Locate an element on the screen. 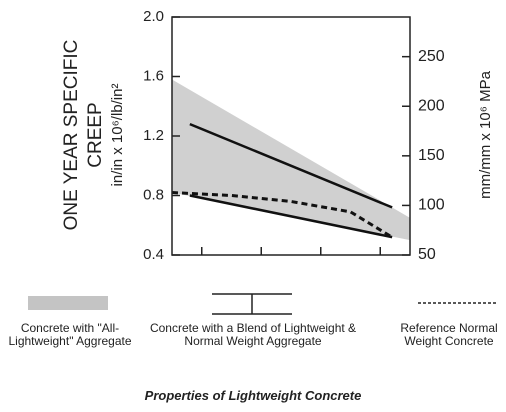 Image resolution: width=506 pixels, height=412 pixels. y2-tick-label: 200 is located at coordinates (431, 105).